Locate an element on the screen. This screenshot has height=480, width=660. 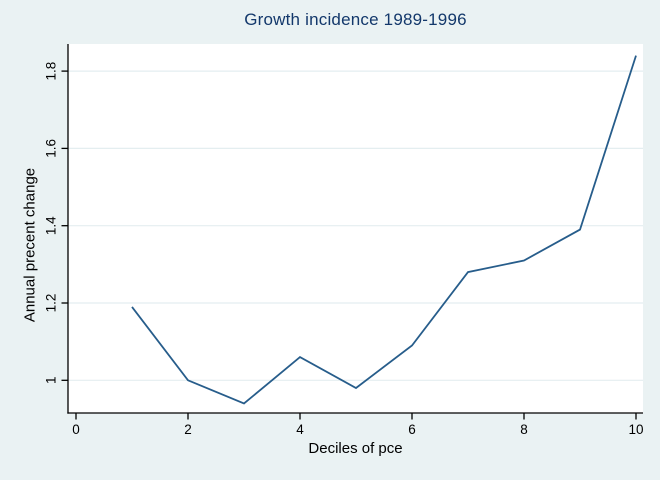
x-tick-label: 6 is located at coordinates (412, 429).